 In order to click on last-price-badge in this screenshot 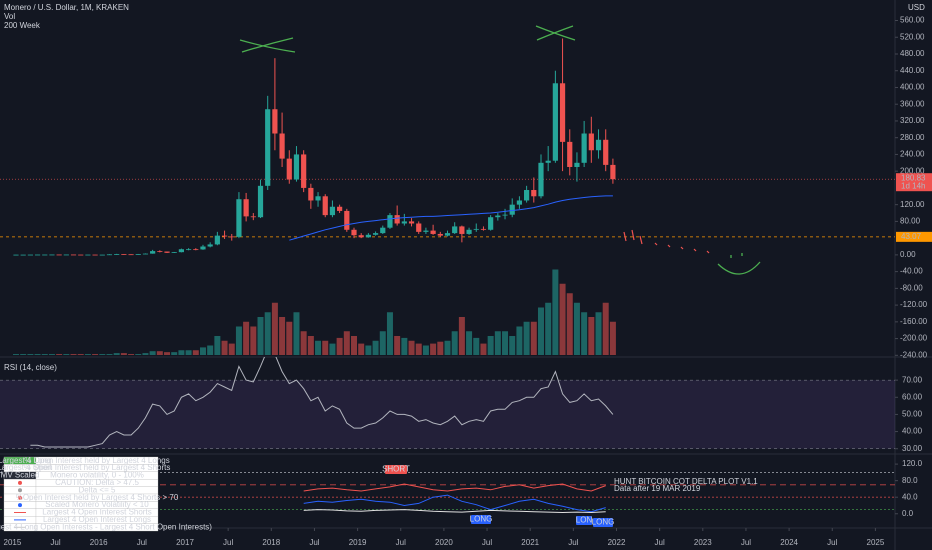, I will do `click(914, 182)`.